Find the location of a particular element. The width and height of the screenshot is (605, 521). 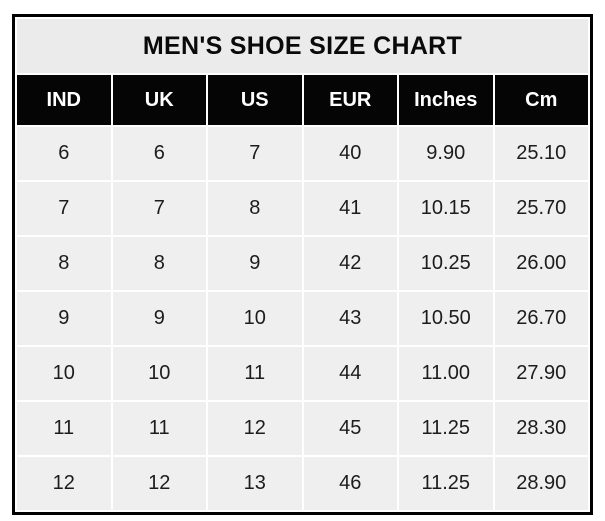

table-row: 11 11 12 45 11.25 28.30 is located at coordinates (302, 428).